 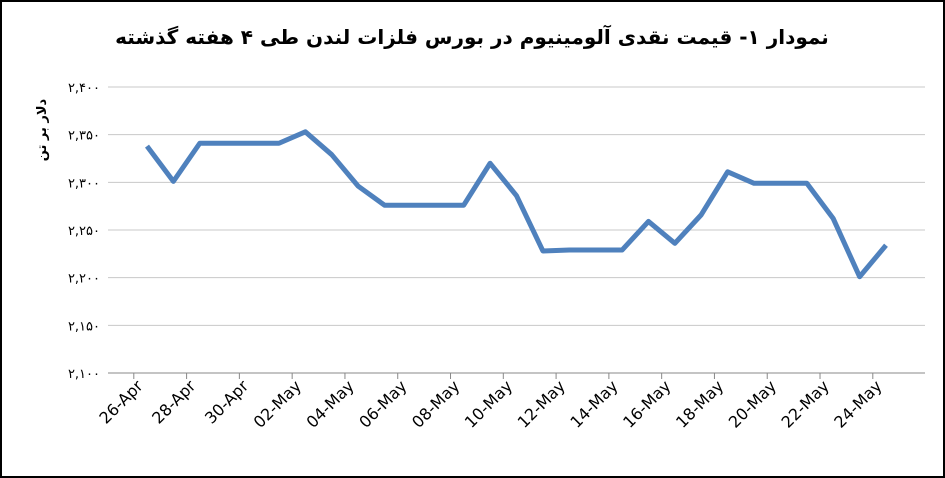 What do you see at coordinates (84, 183) in the screenshot?
I see `y-tick-label: ۲,۳۰۰` at bounding box center [84, 183].